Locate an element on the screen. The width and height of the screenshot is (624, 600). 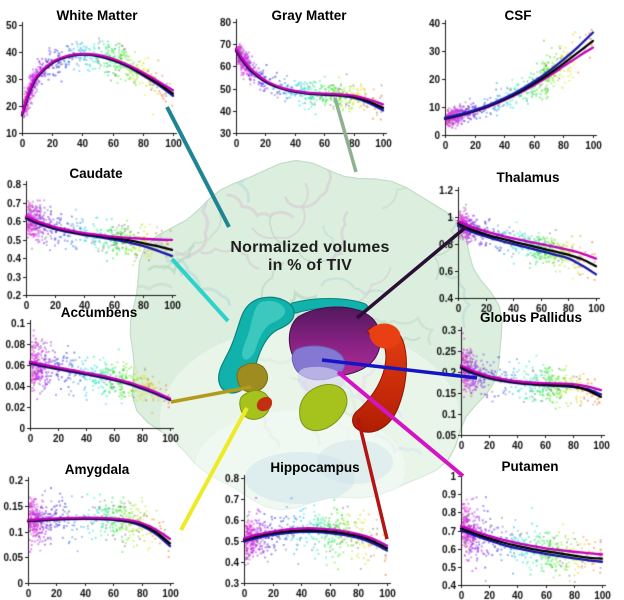
putamen-plot is located at coordinates (525, 528).